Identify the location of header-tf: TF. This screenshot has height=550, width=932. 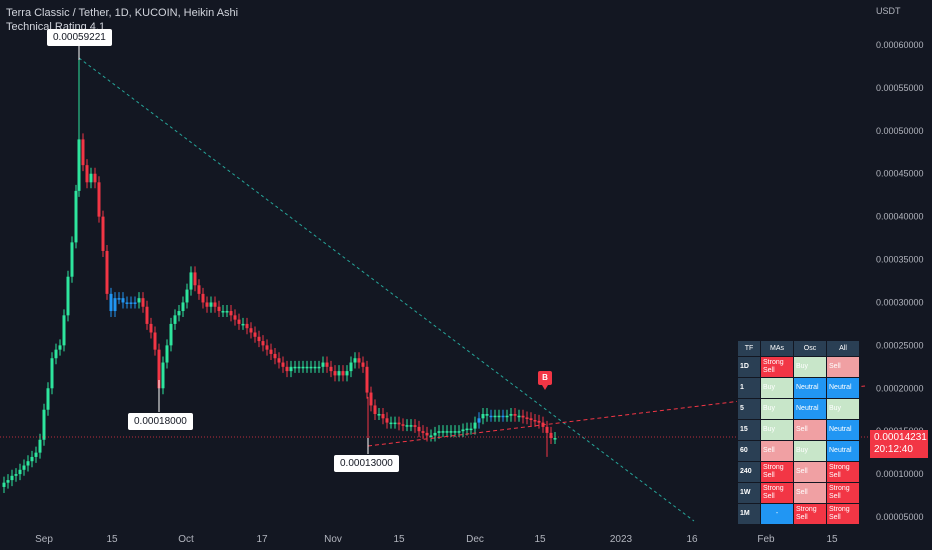
(749, 348).